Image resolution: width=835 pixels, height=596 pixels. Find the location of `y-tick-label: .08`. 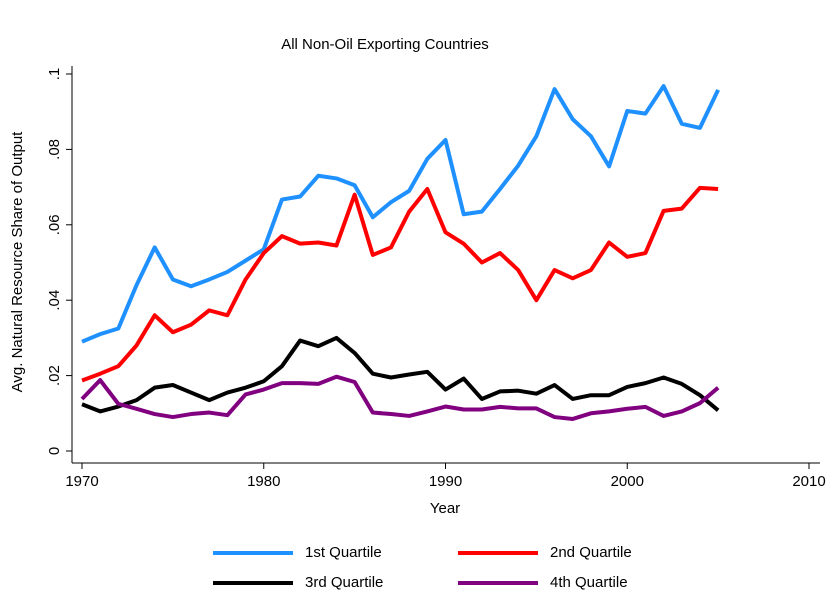

y-tick-label: .08 is located at coordinates (54, 149).